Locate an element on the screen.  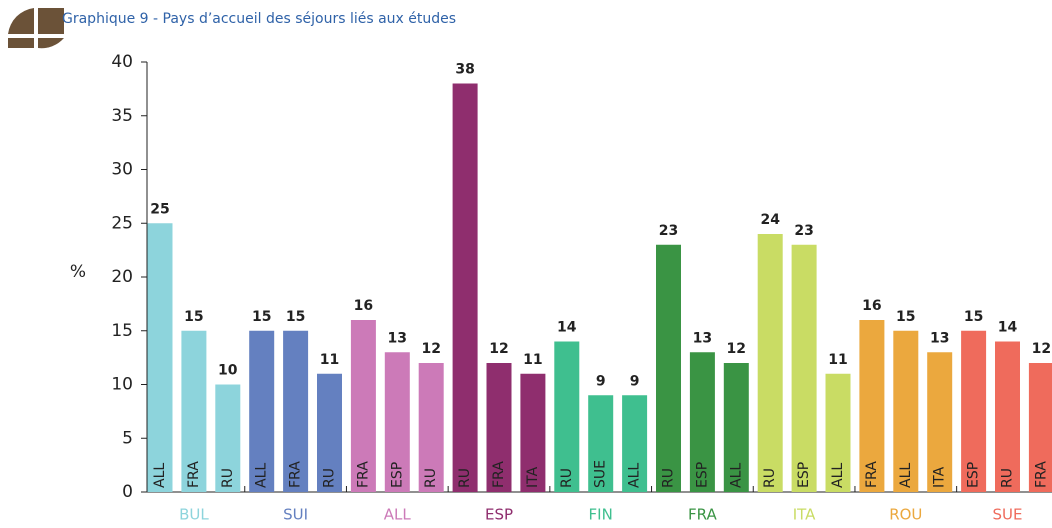
group-label: SUE is located at coordinates (1008, 515).